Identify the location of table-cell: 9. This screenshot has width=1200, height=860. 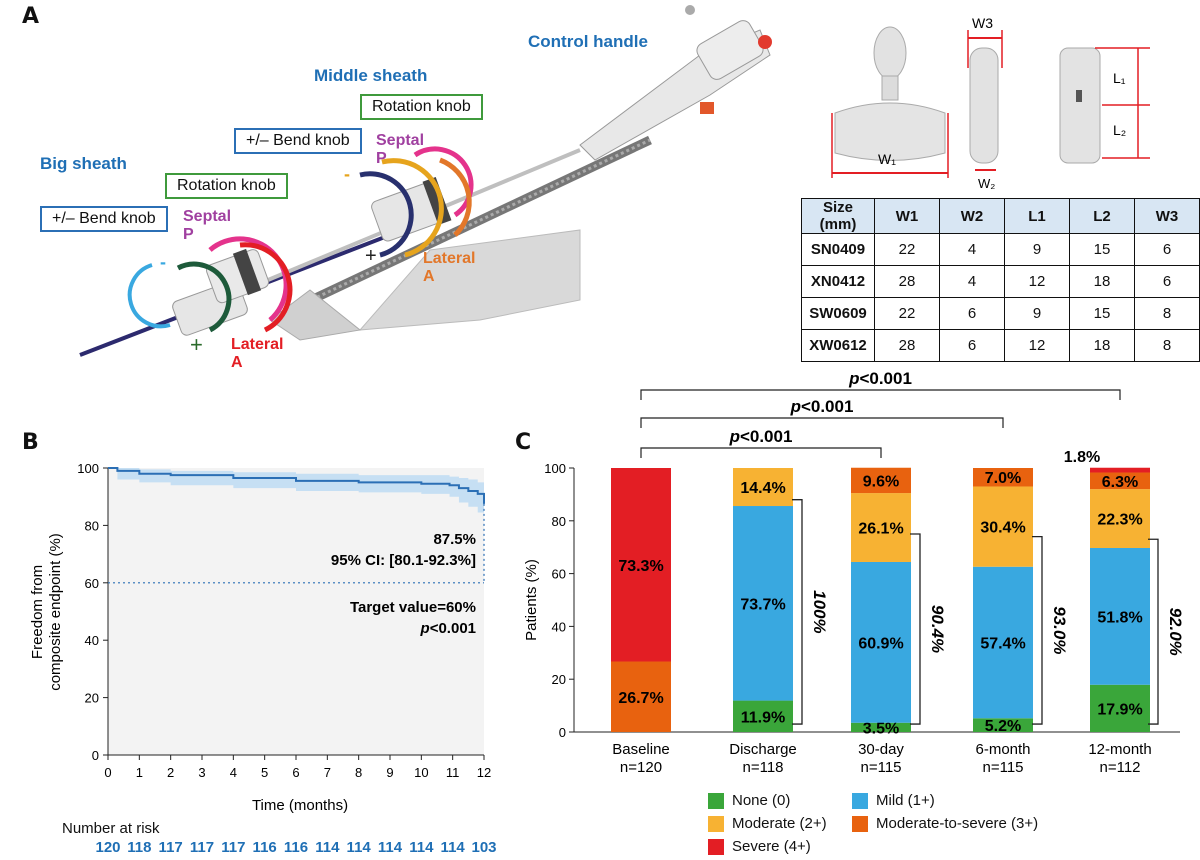
(1037, 249).